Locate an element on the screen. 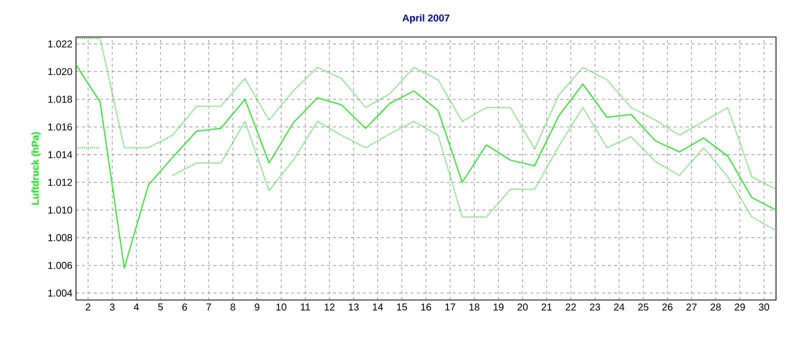  x-tick-label: 28 is located at coordinates (715, 307).